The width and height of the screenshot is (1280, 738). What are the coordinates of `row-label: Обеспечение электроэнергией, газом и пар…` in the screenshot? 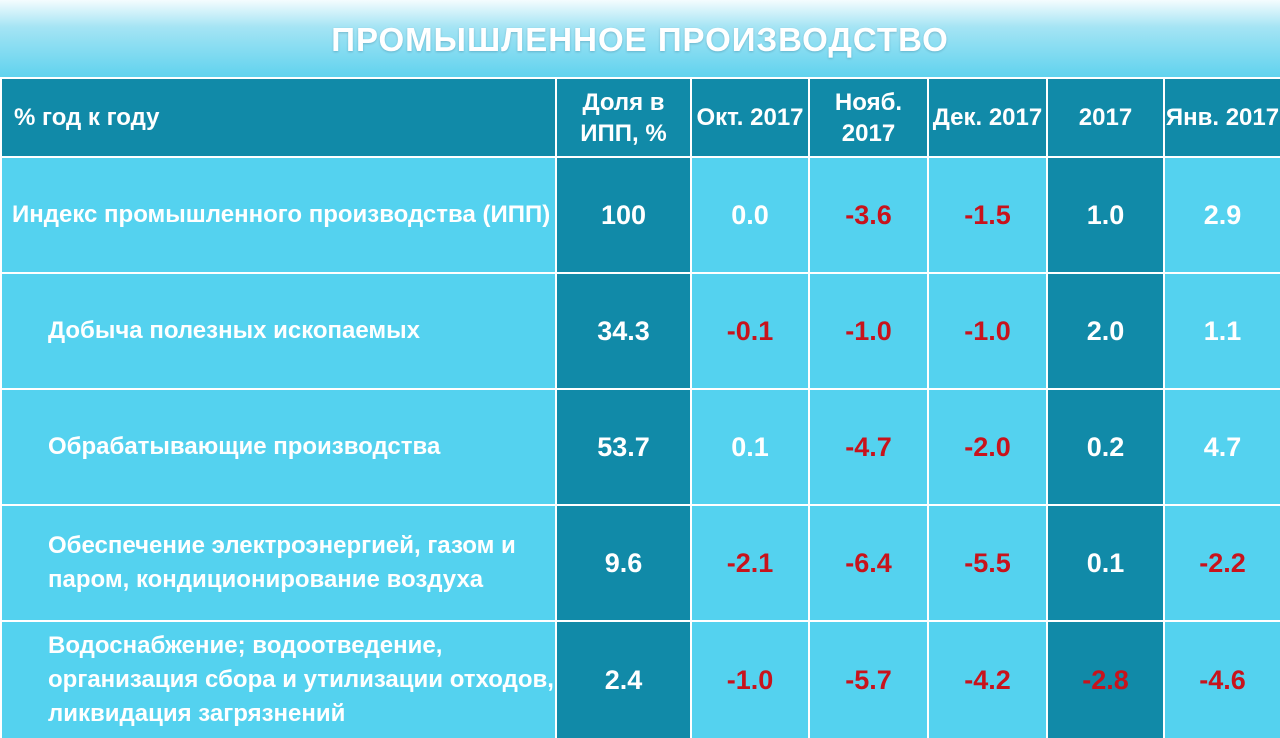 It's located at (278, 563).